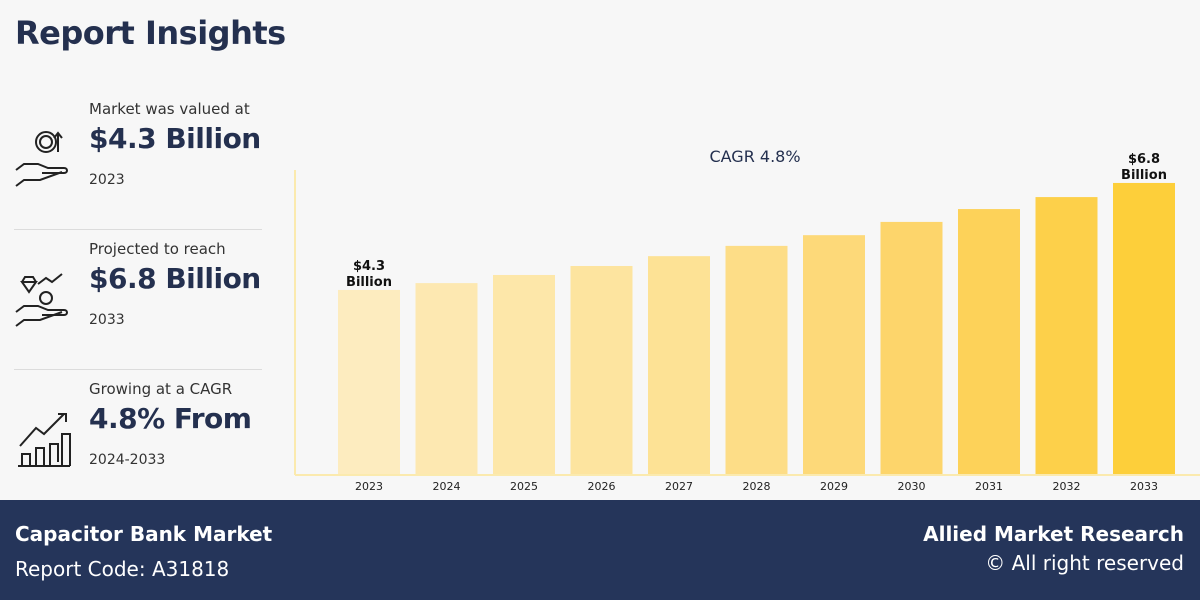 The height and width of the screenshot is (600, 1200). I want to click on stat-value: $6.8 Billion, so click(175, 278).